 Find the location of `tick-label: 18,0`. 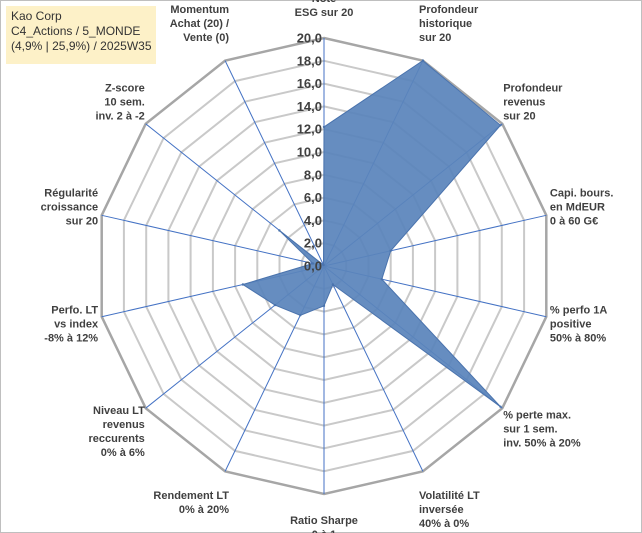

tick-label: 18,0 is located at coordinates (309, 60).